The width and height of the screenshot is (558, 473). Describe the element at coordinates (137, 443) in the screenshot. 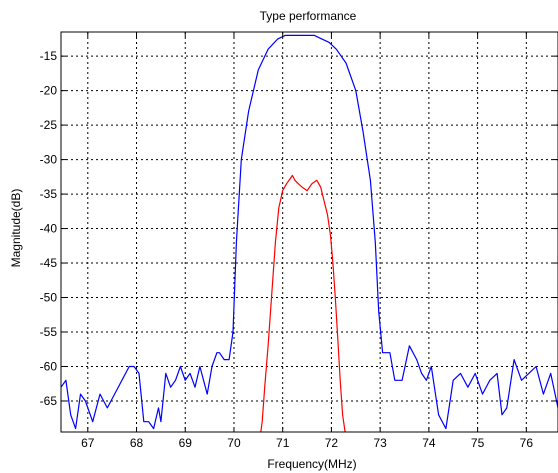

I see `x-tick-label: 68` at that location.